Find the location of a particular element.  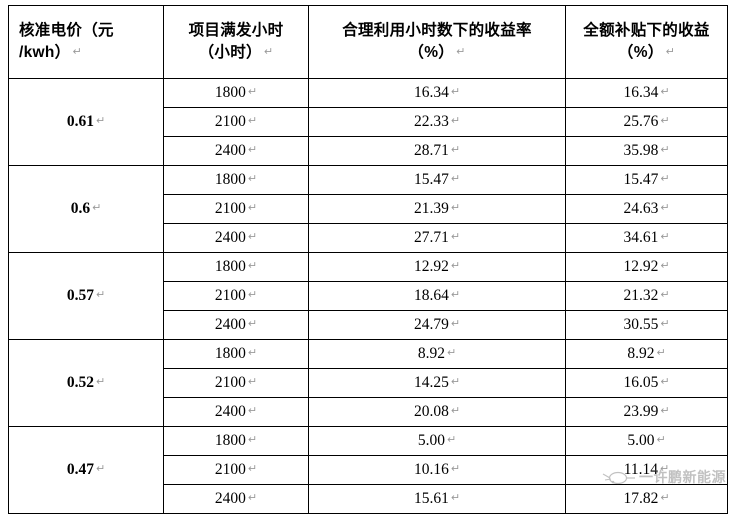

column-header-line-2: （%） ↵ is located at coordinates (646, 53).